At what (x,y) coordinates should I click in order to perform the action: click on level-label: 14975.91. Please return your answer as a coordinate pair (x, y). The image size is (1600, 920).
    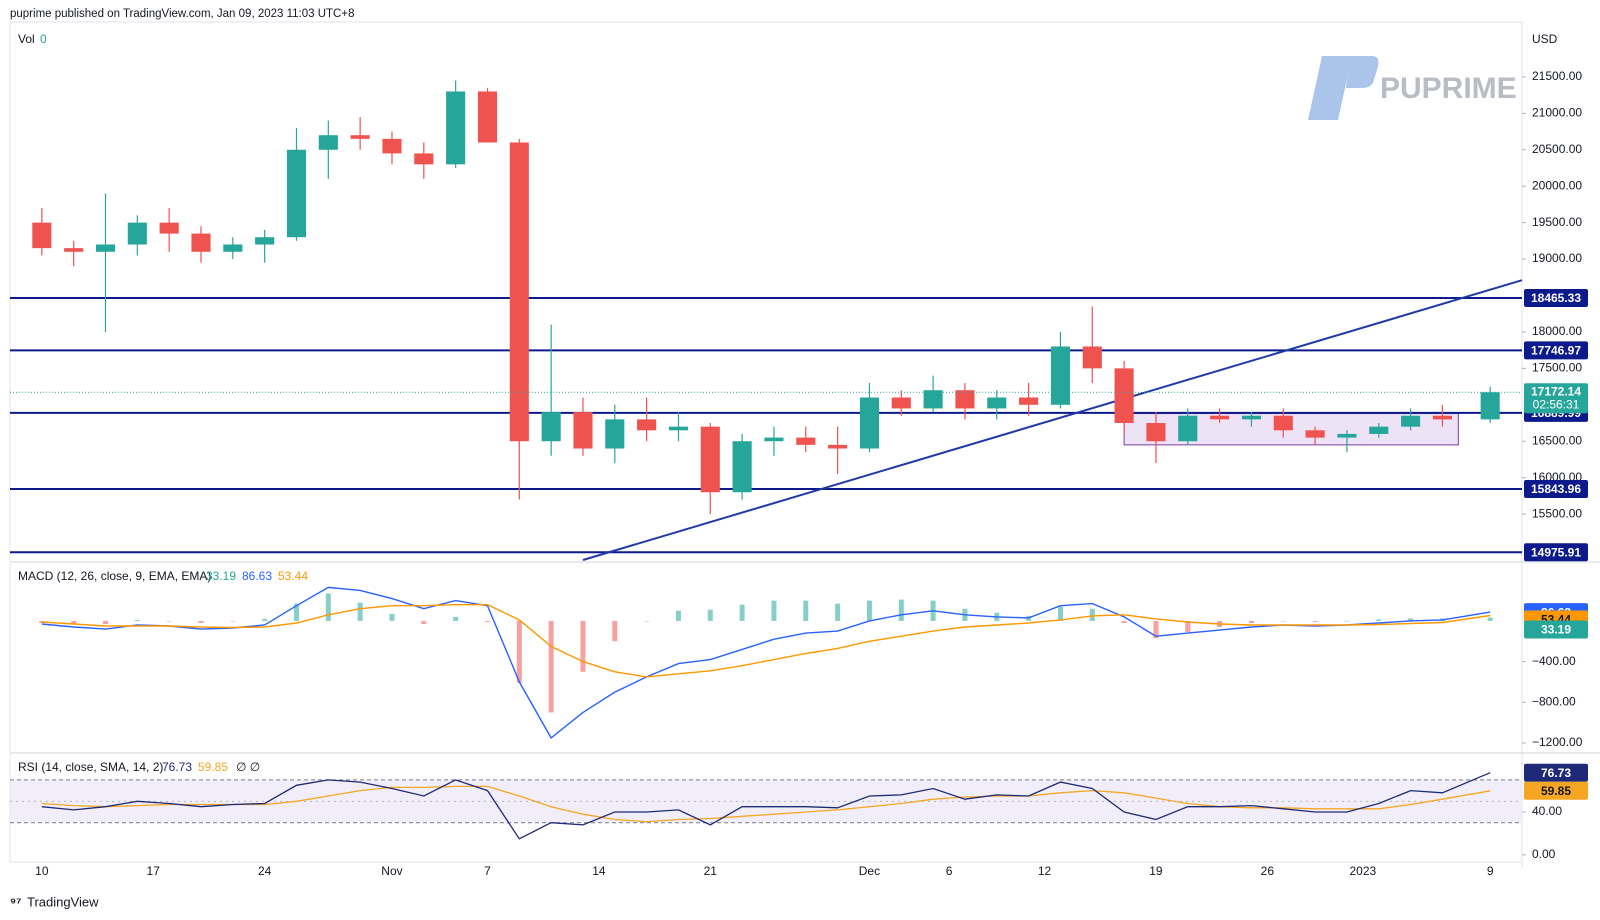
    Looking at the image, I should click on (1556, 552).